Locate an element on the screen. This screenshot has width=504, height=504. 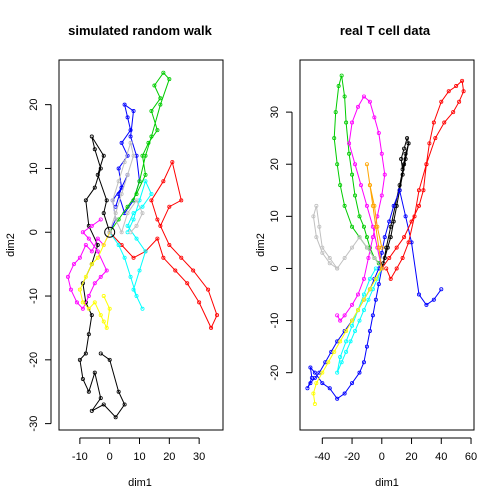
y-axis-label: dim2 is located at coordinates (11, 245).